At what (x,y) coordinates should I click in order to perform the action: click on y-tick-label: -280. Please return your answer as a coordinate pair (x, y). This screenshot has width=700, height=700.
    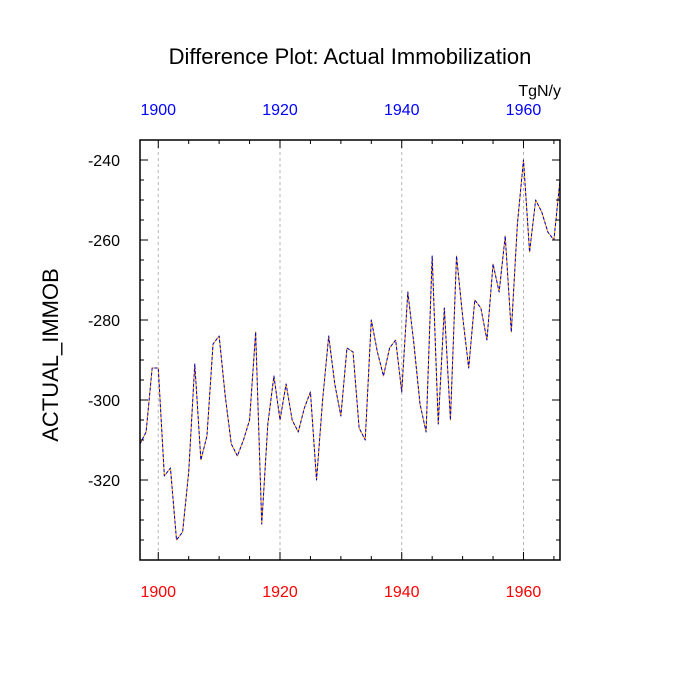
    Looking at the image, I should click on (104, 321).